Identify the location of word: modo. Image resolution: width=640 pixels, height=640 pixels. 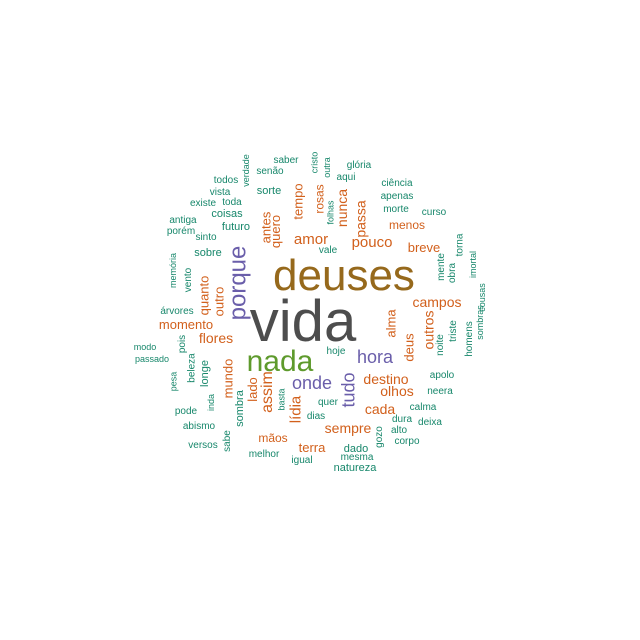
(145, 346).